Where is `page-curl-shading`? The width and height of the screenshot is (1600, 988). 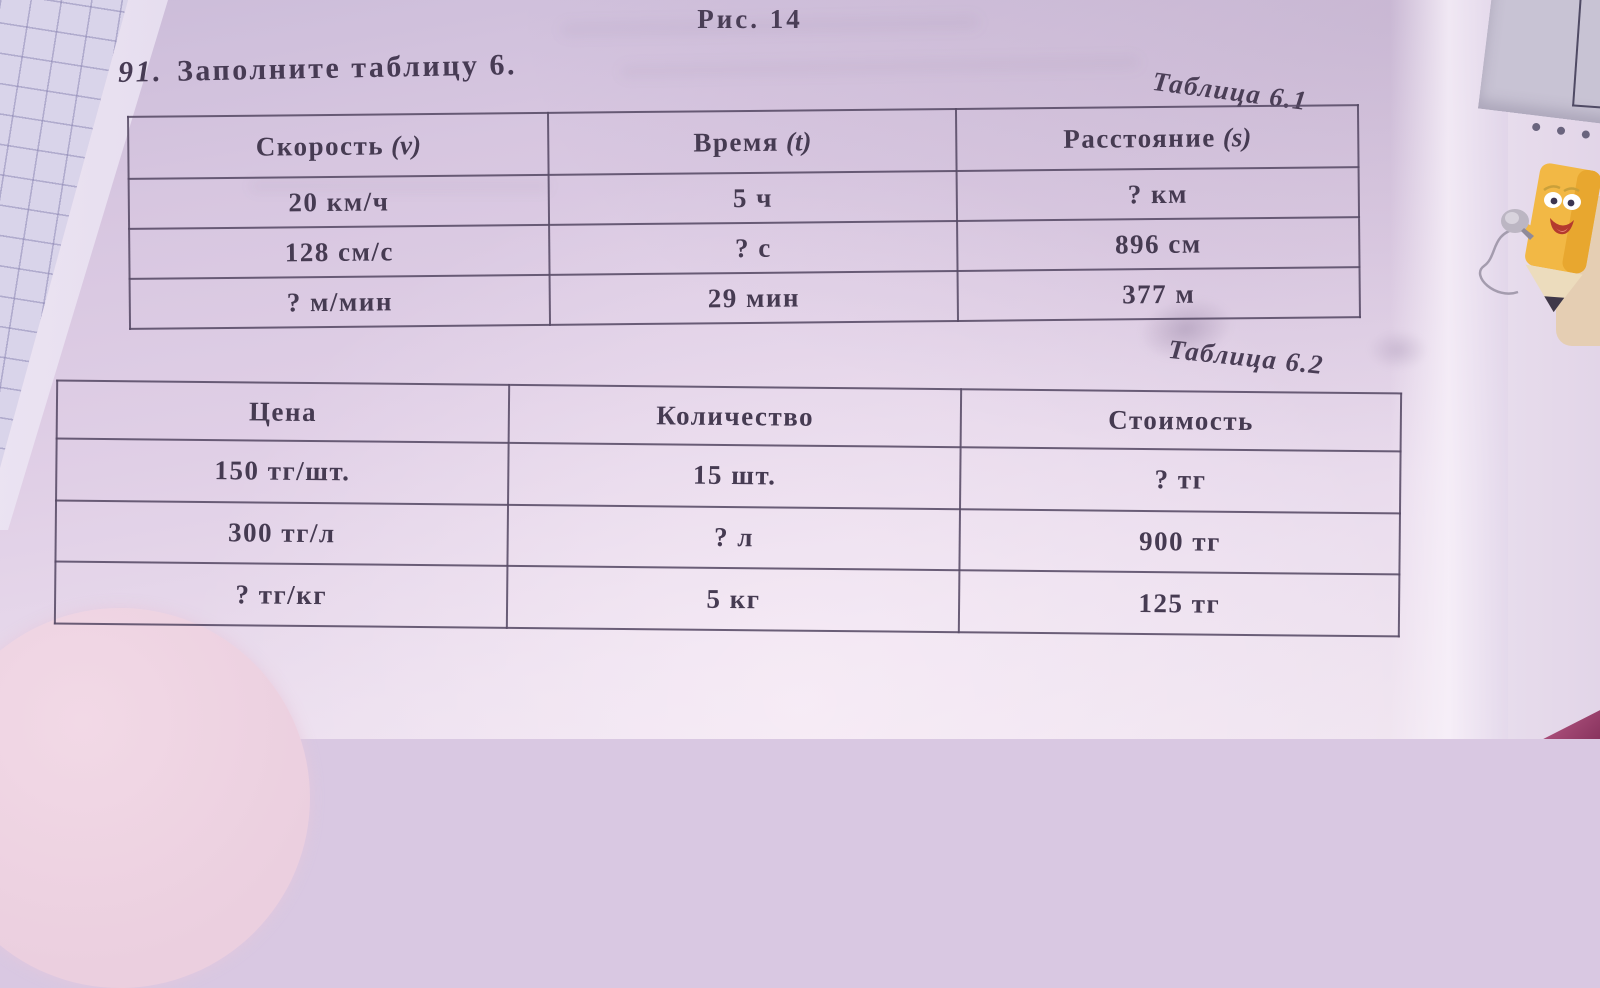
page-curl-shading is located at coordinates (1455, 369).